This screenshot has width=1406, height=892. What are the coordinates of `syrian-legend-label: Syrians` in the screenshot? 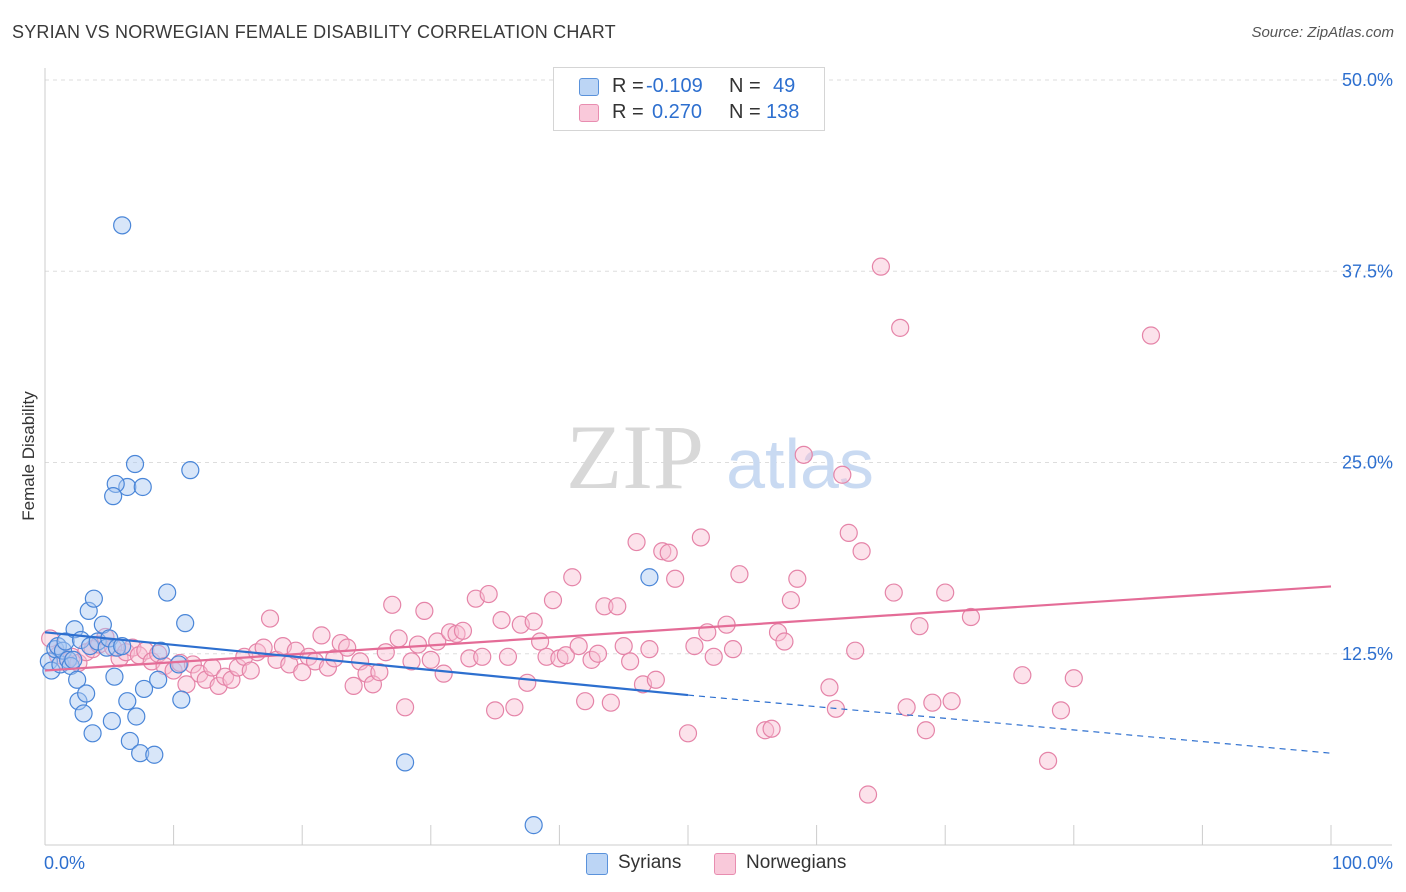 It's located at (650, 862).